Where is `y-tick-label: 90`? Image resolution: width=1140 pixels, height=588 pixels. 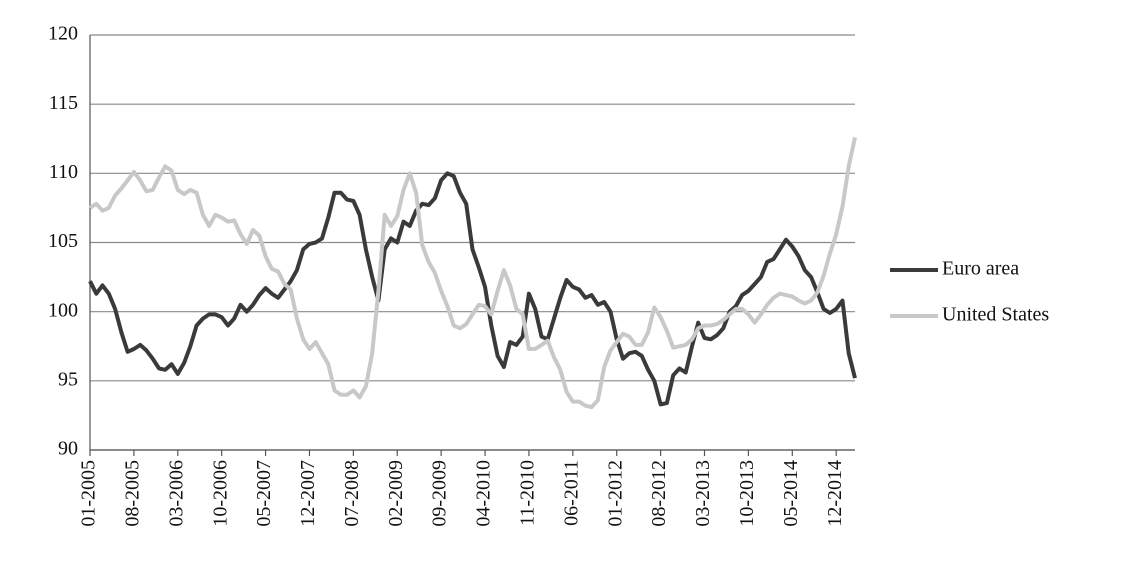
y-tick-label: 90 is located at coordinates (68, 449).